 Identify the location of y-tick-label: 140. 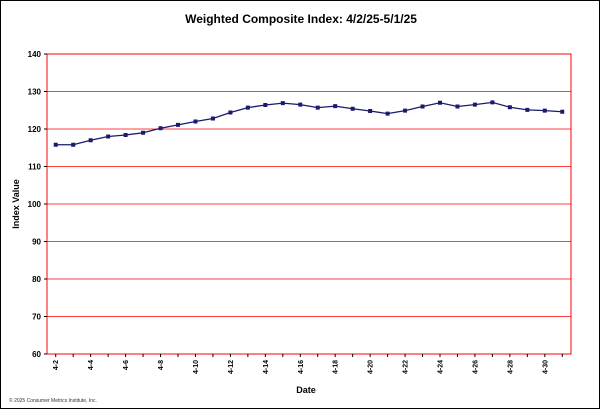
(35, 54).